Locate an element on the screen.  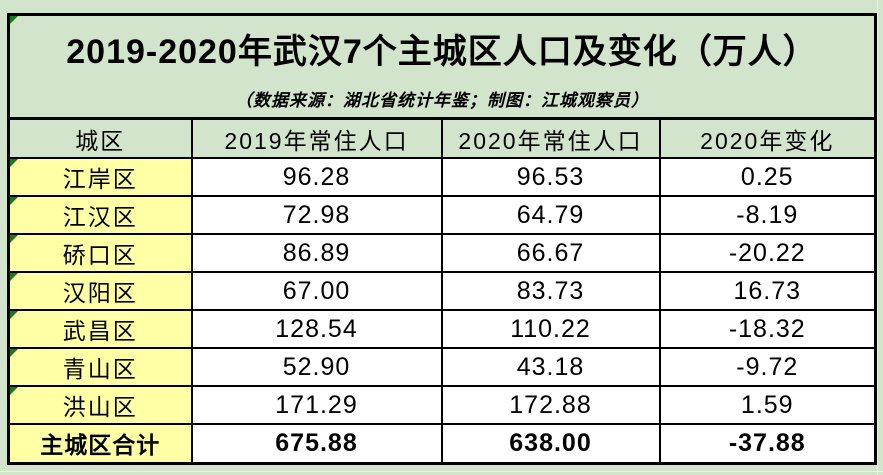
table-row: 江岸区 96.28 96.53 0.25 is located at coordinates (442, 177).